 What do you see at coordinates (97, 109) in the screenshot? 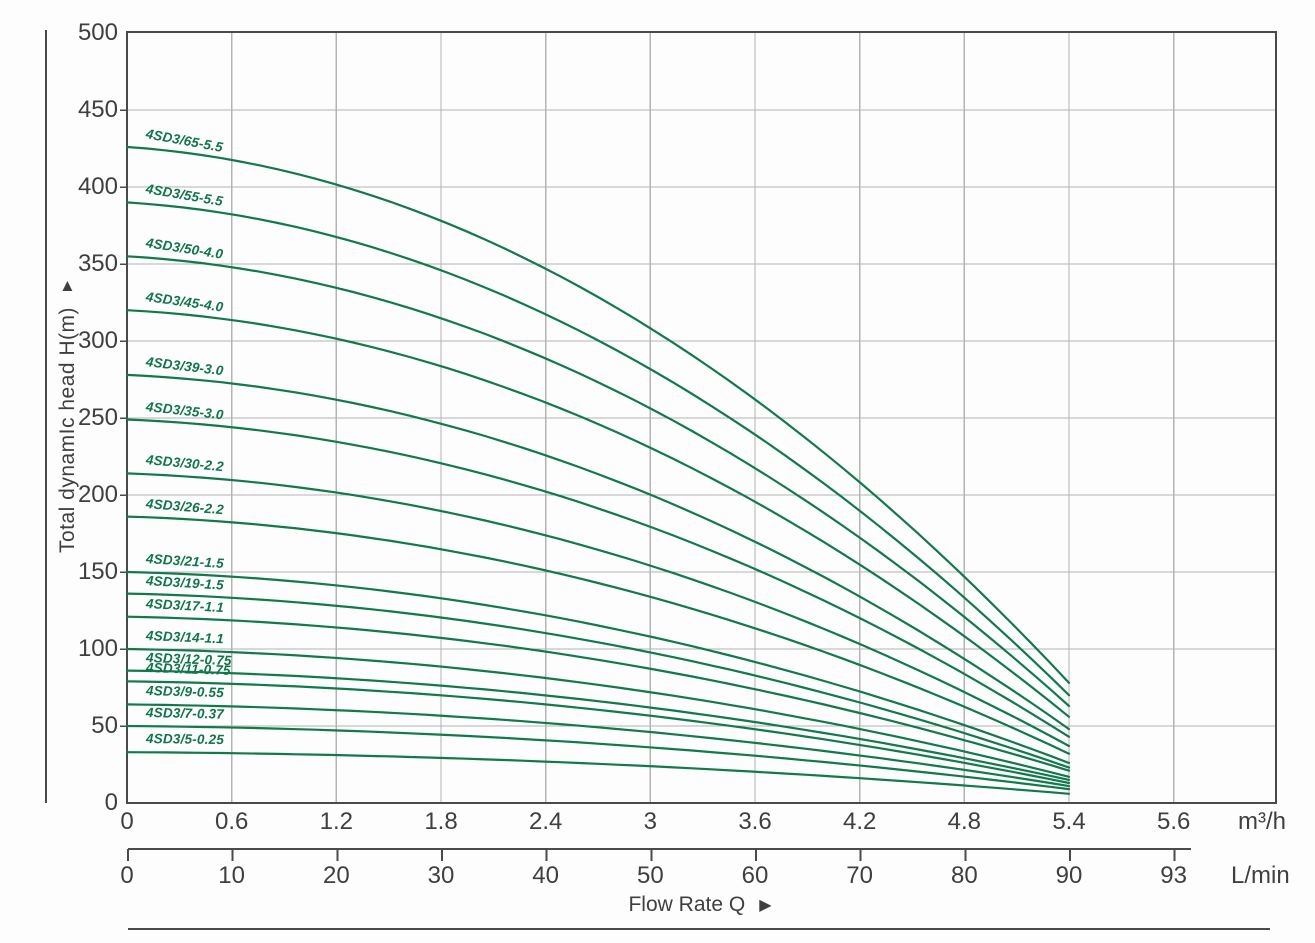
I see `y-tick-label: 450` at bounding box center [97, 109].